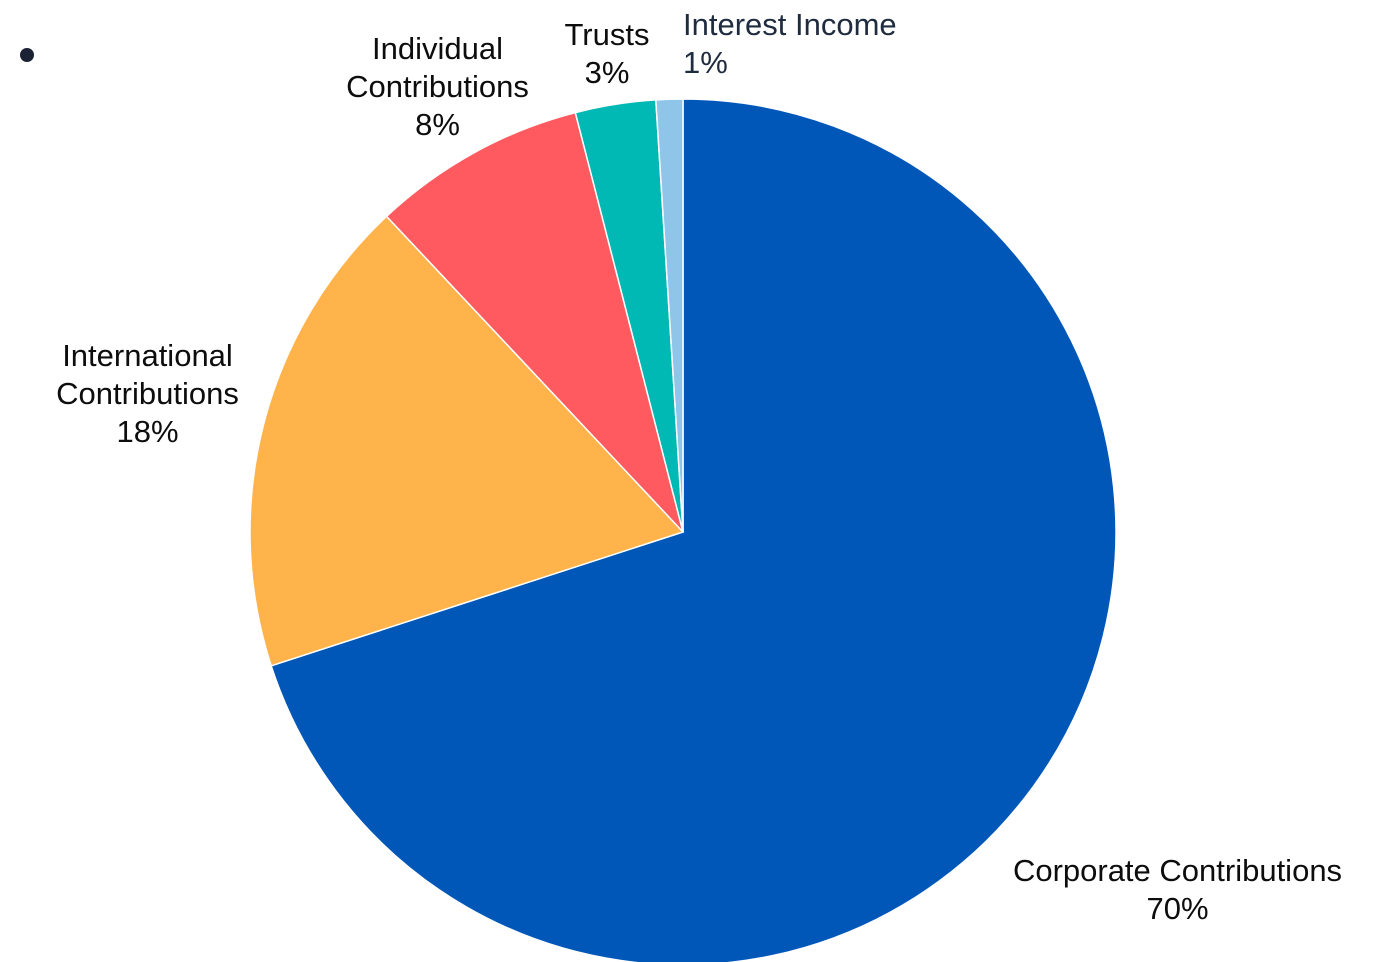 The width and height of the screenshot is (1399, 962). What do you see at coordinates (147, 431) in the screenshot?
I see `label-international-contributions-pct: 18%` at bounding box center [147, 431].